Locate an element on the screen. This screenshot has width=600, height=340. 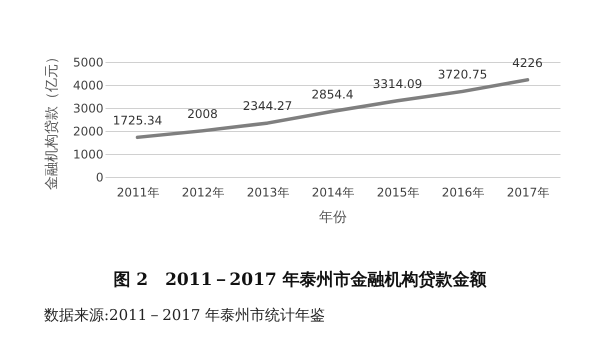
x-tick-label: 2015年 is located at coordinates (398, 193).